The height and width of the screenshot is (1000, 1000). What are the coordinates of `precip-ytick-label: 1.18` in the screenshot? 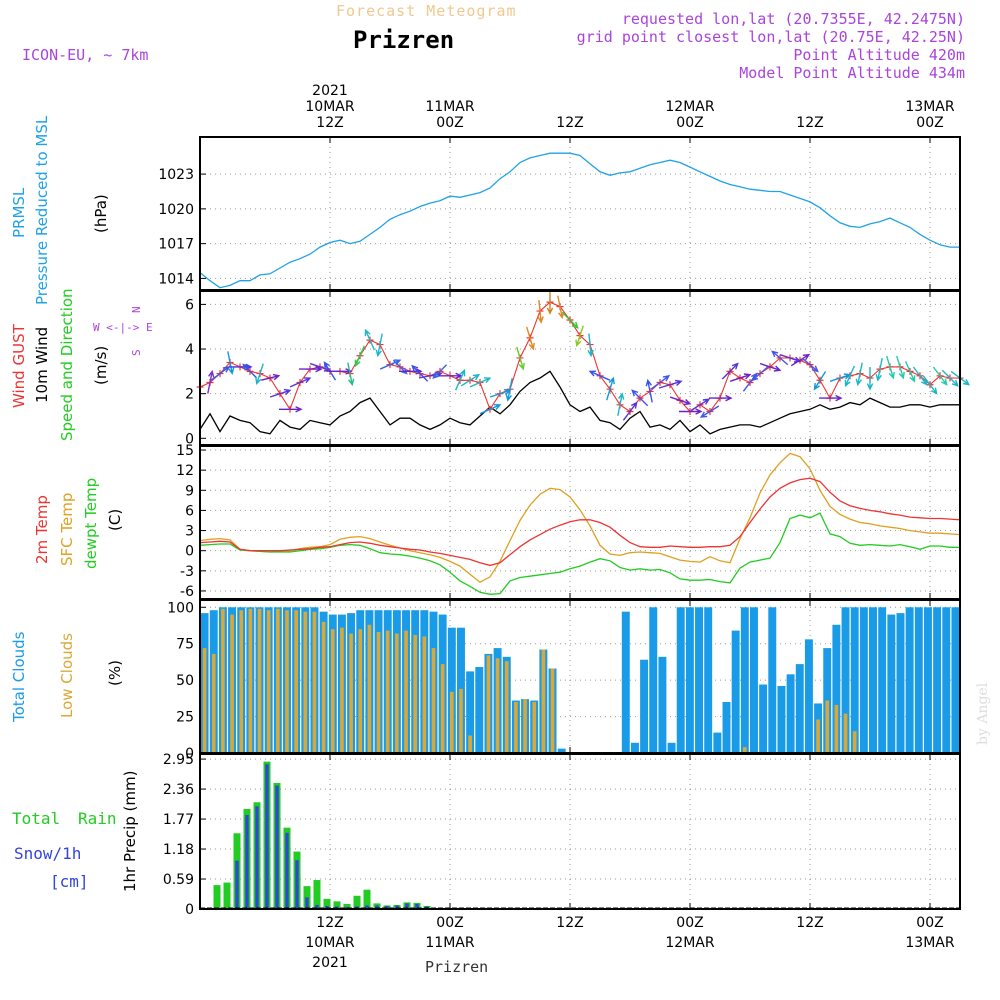 It's located at (178, 850).